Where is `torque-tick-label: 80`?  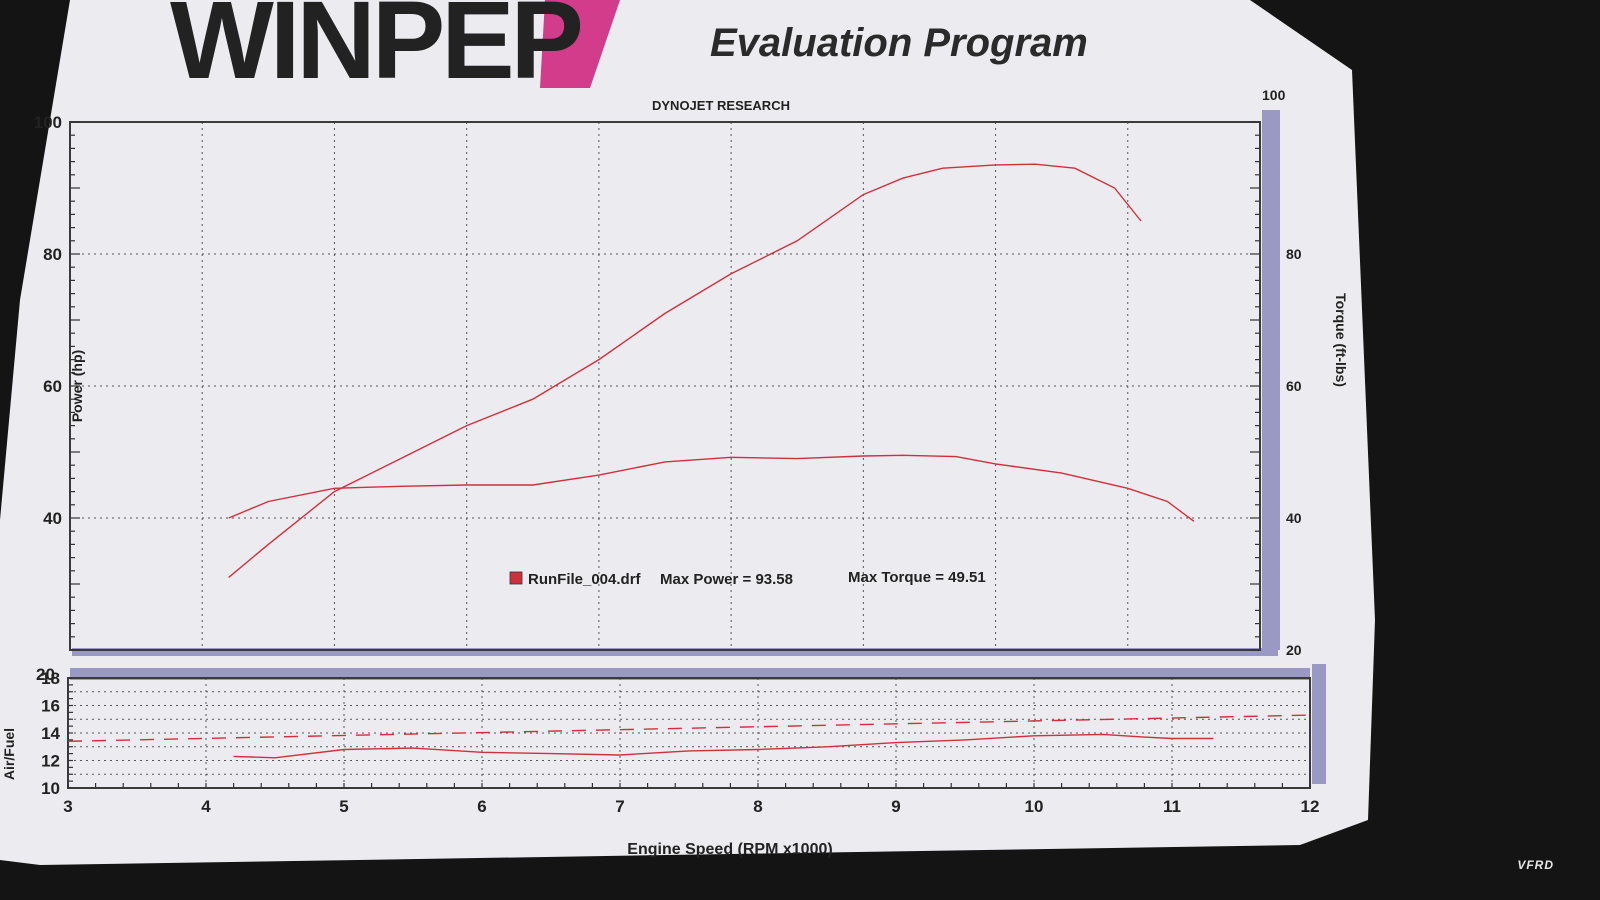 torque-tick-label: 80 is located at coordinates (1294, 254).